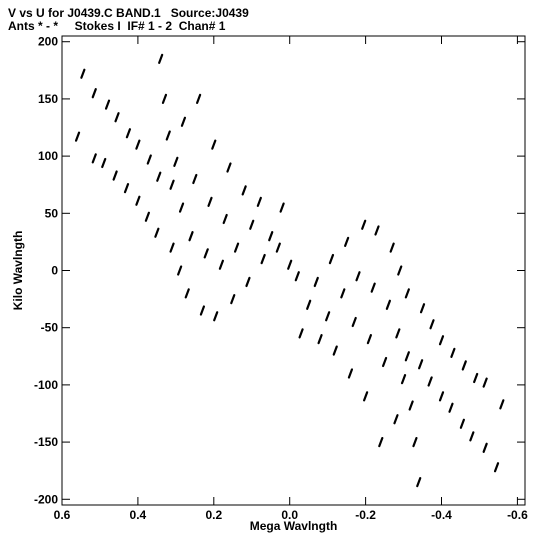 Image resolution: width=540 pixels, height=541 pixels. What do you see at coordinates (48, 42) in the screenshot?
I see `y-tick-label: 200` at bounding box center [48, 42].